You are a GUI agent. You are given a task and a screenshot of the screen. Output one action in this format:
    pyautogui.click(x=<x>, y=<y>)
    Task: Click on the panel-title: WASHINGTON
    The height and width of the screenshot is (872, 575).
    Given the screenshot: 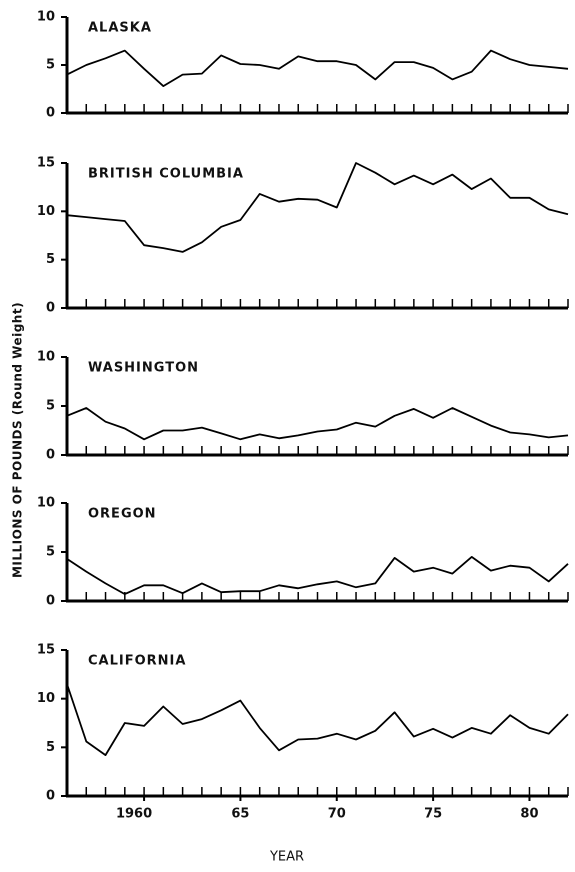 What is the action you would take?
    pyautogui.click(x=143, y=368)
    